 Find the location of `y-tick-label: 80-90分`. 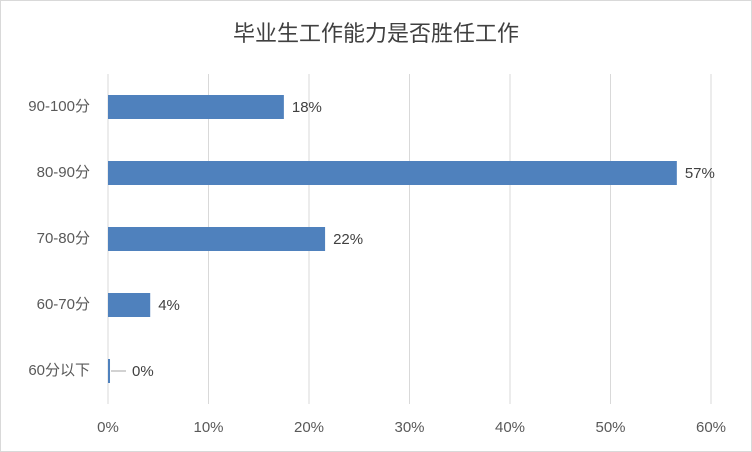

y-tick-label: 80-90分 is located at coordinates (63, 172).